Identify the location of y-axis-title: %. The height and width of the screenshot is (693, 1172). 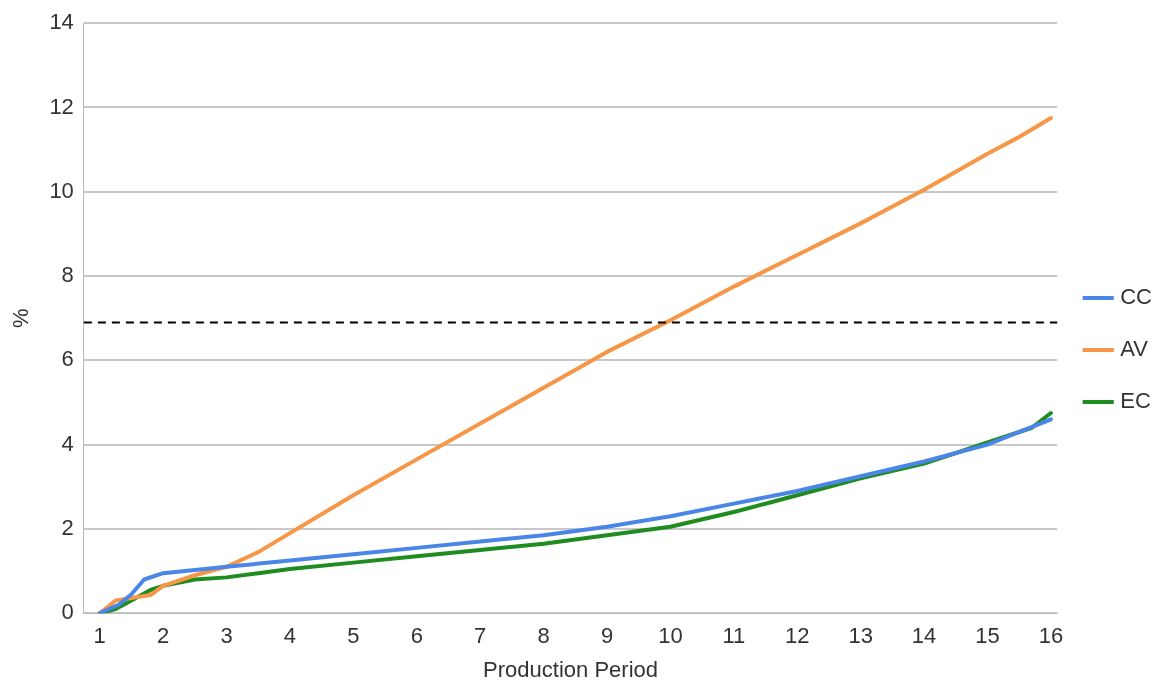
(21, 318).